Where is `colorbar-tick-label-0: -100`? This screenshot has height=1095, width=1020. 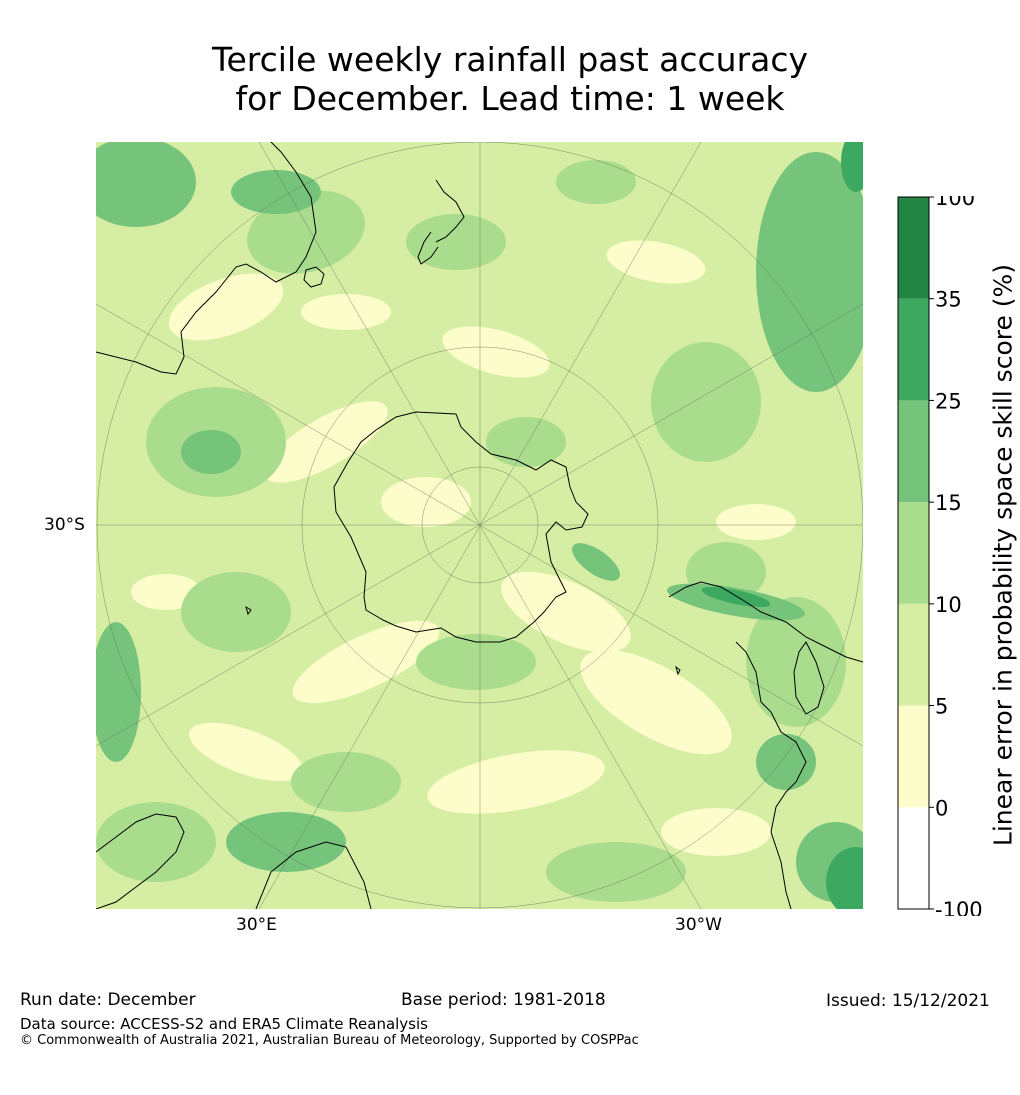 colorbar-tick-label-0: -100 is located at coordinates (959, 907).